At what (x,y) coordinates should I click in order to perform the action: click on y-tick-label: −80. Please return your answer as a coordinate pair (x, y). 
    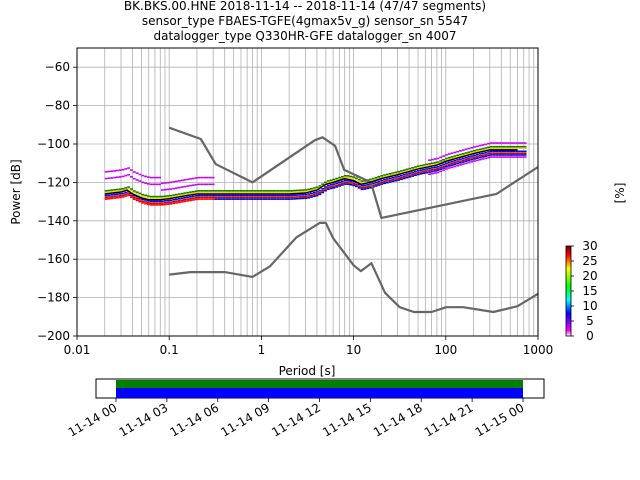
    Looking at the image, I should click on (57, 106).